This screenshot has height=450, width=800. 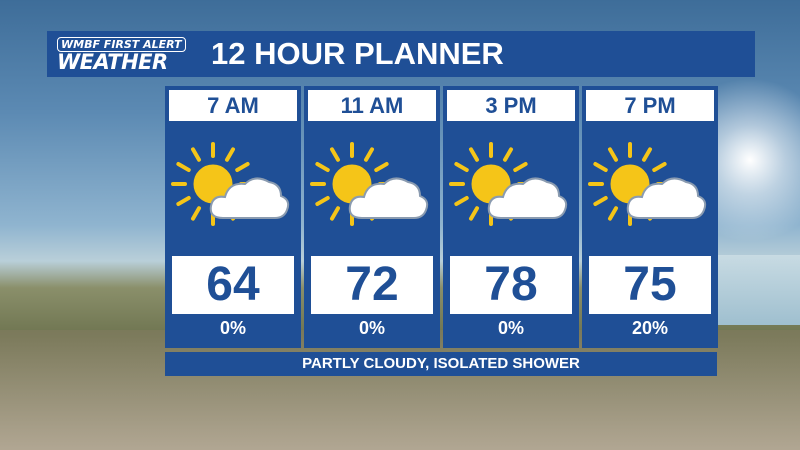 I want to click on period-time: 7 AM, so click(x=233, y=105).